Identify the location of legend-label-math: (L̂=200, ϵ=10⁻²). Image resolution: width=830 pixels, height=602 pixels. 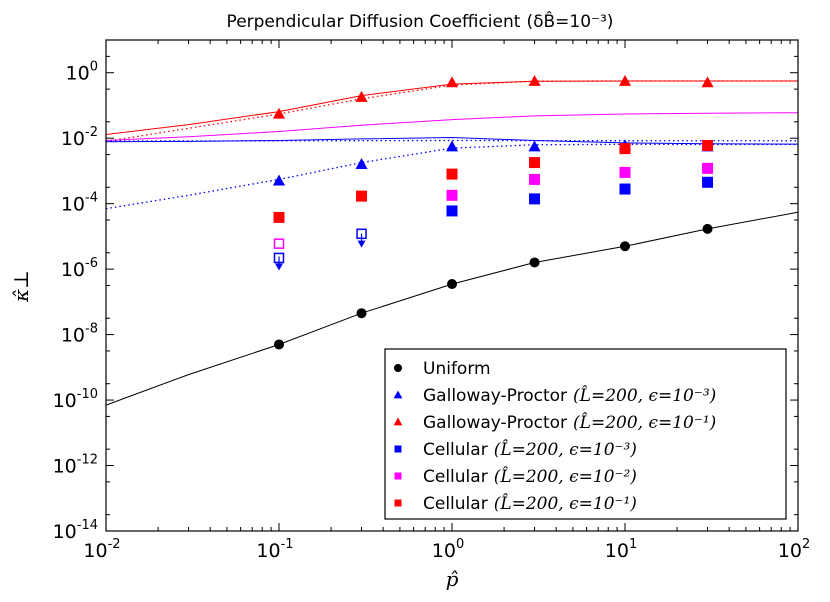
(565, 477).